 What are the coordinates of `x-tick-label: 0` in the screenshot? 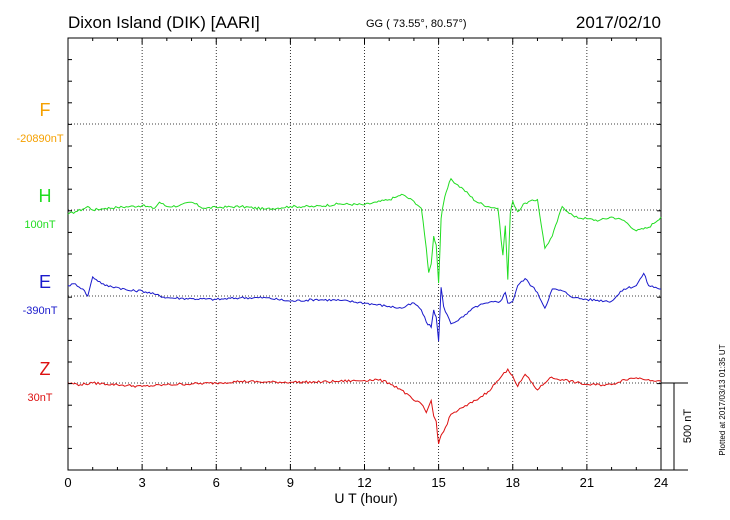 It's located at (67, 482).